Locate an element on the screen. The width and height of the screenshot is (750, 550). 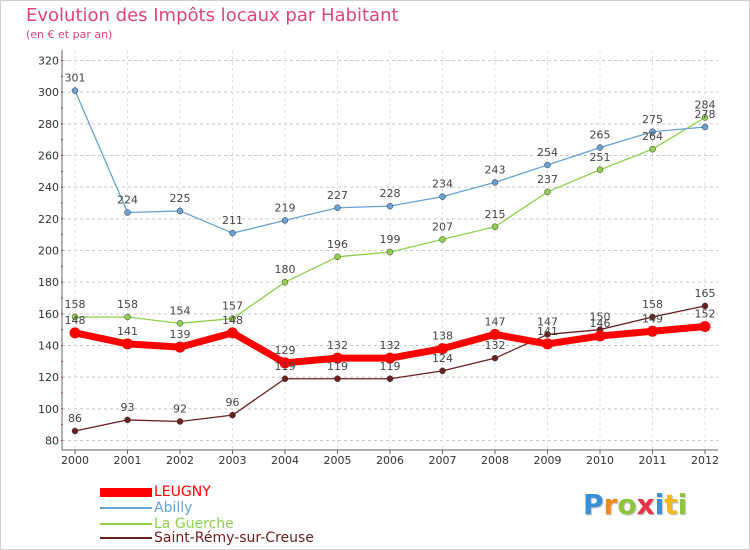
data-label-la-guerche: 199 is located at coordinates (390, 239).